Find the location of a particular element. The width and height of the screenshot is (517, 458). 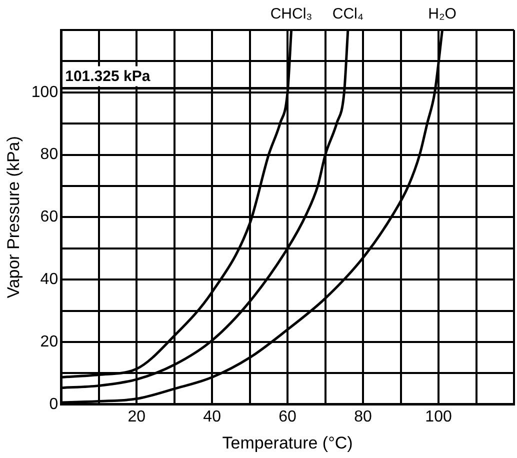

y-tick-label: 40 is located at coordinates (49, 279).